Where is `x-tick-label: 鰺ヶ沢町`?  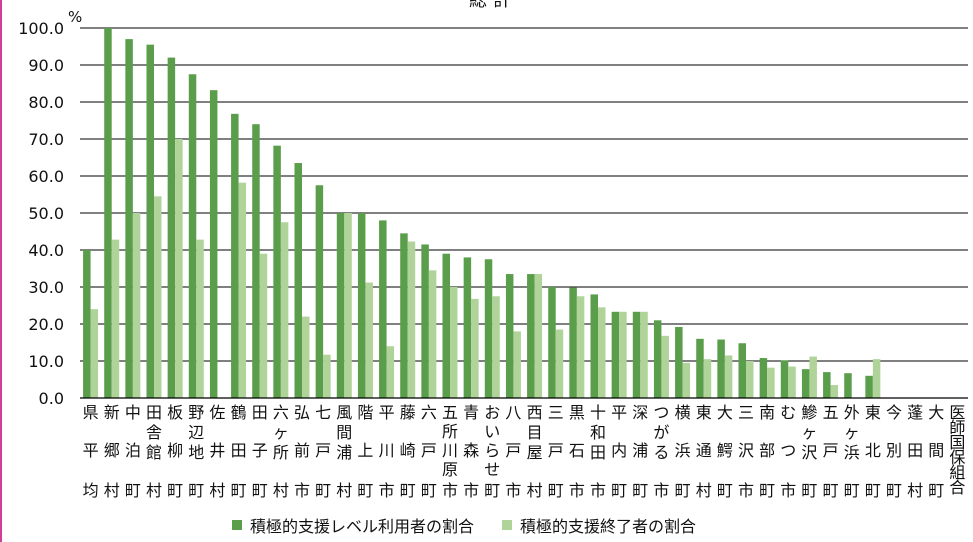 x-tick-label: 鰺ヶ沢町 is located at coordinates (809, 451).